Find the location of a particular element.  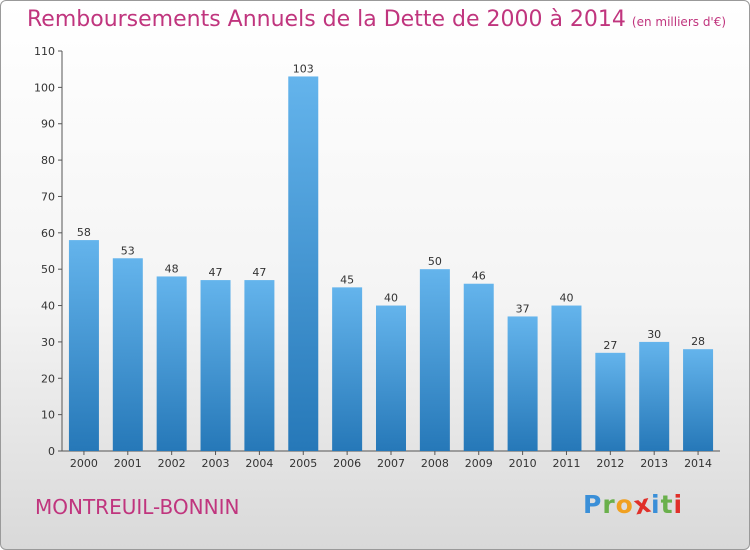

y-tick-label: 70 is located at coordinates (48, 196).